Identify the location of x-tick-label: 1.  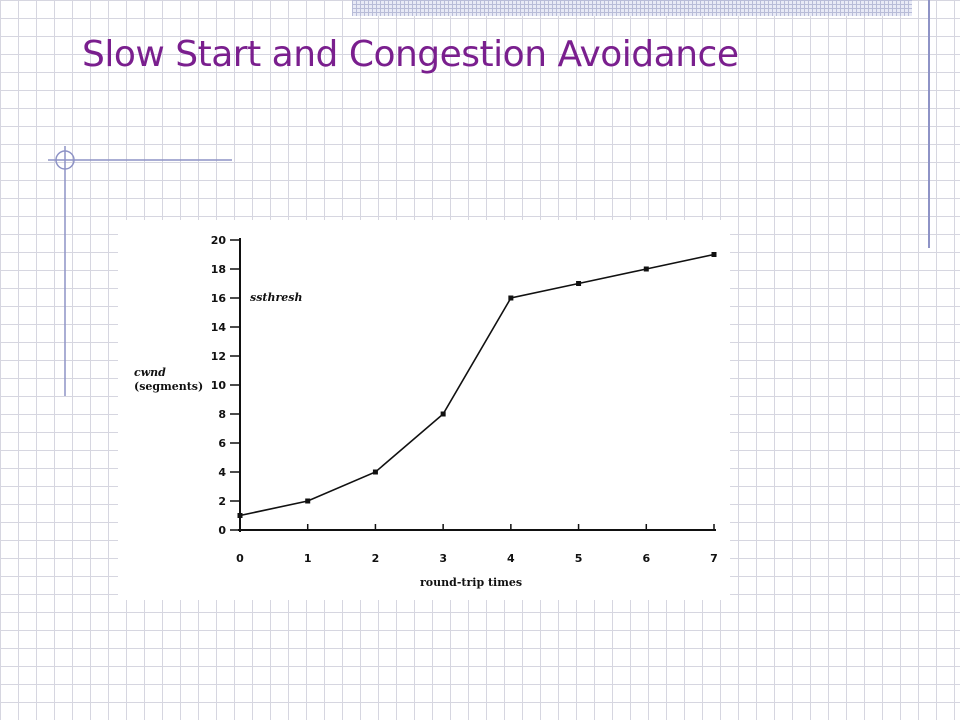
(308, 558).